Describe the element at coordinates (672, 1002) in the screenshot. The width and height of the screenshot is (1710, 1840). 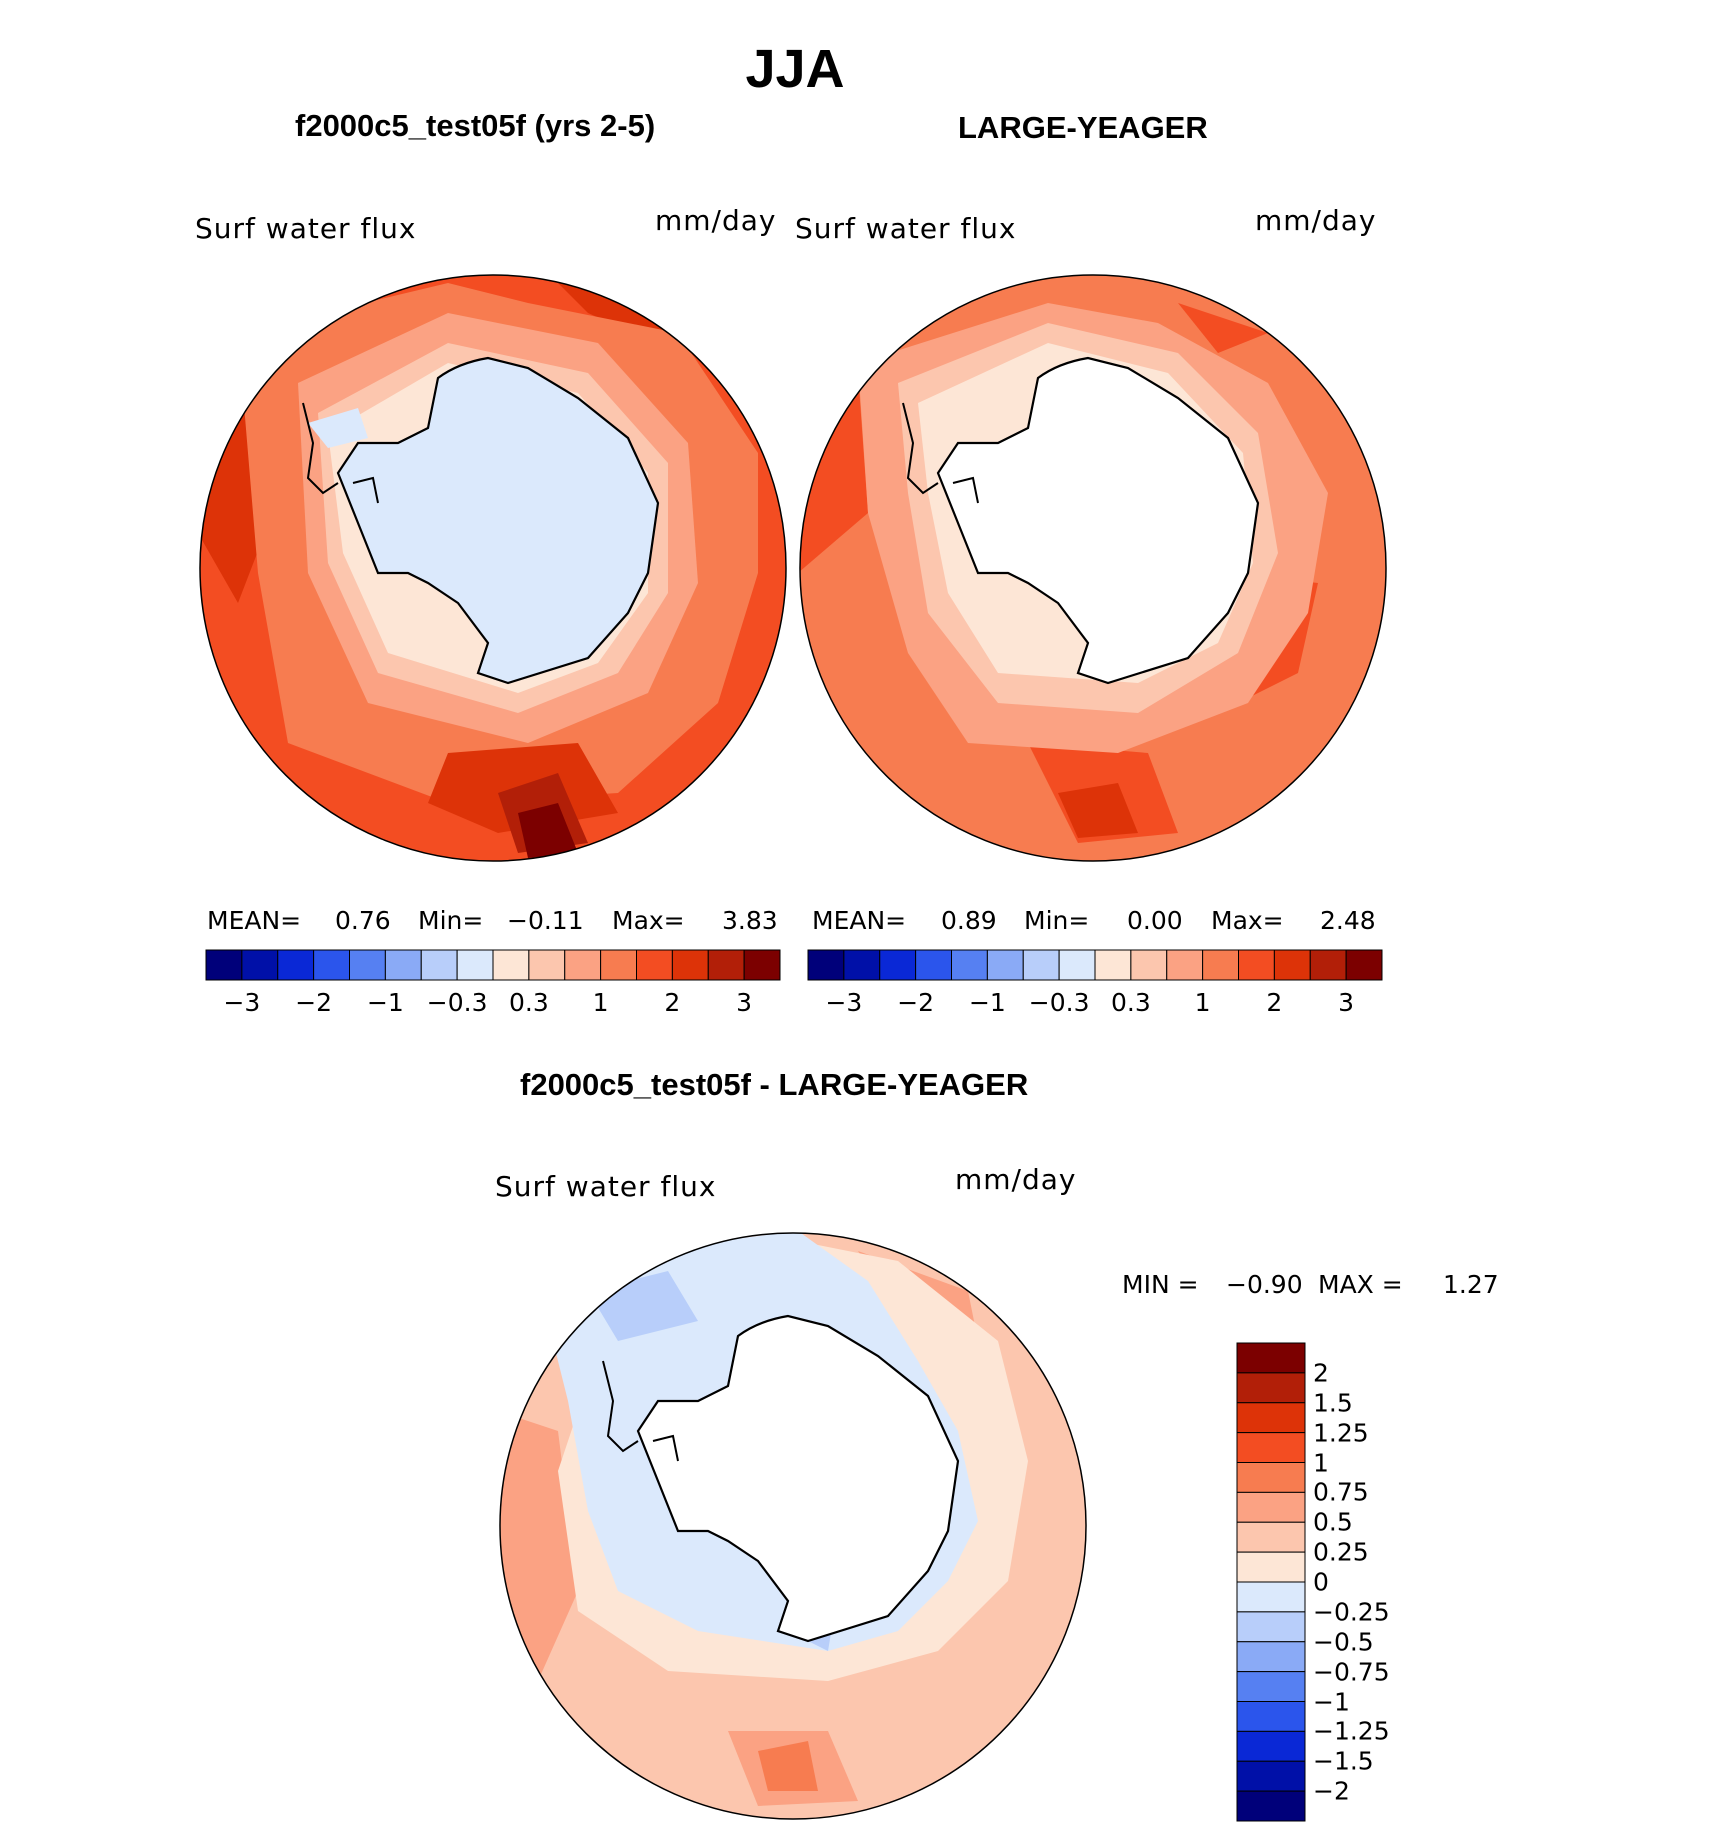
I see `panel1-colorbar-tick-label: 2` at that location.